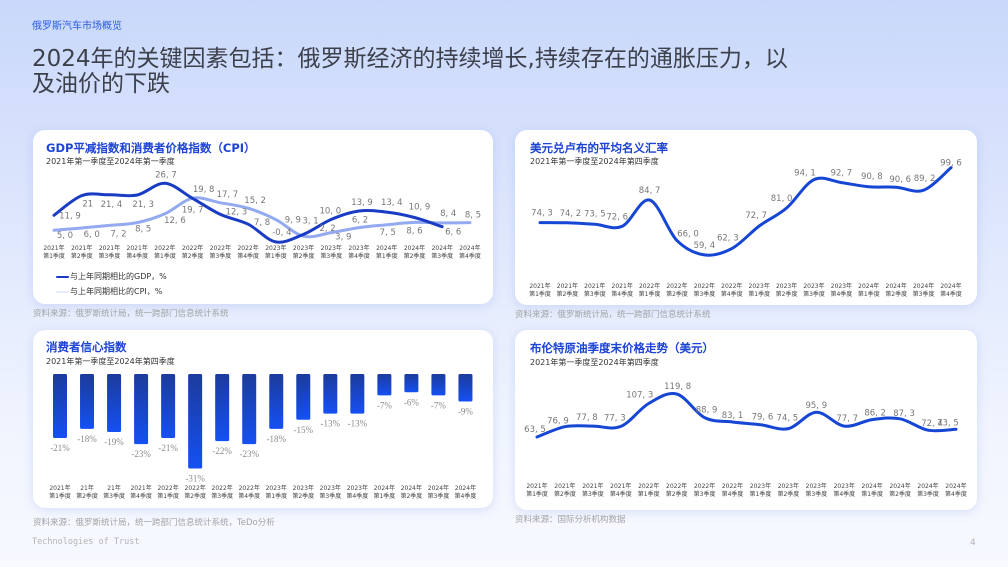  Describe the element at coordinates (728, 239) in the screenshot. I see `data-label: 62, 3` at that location.